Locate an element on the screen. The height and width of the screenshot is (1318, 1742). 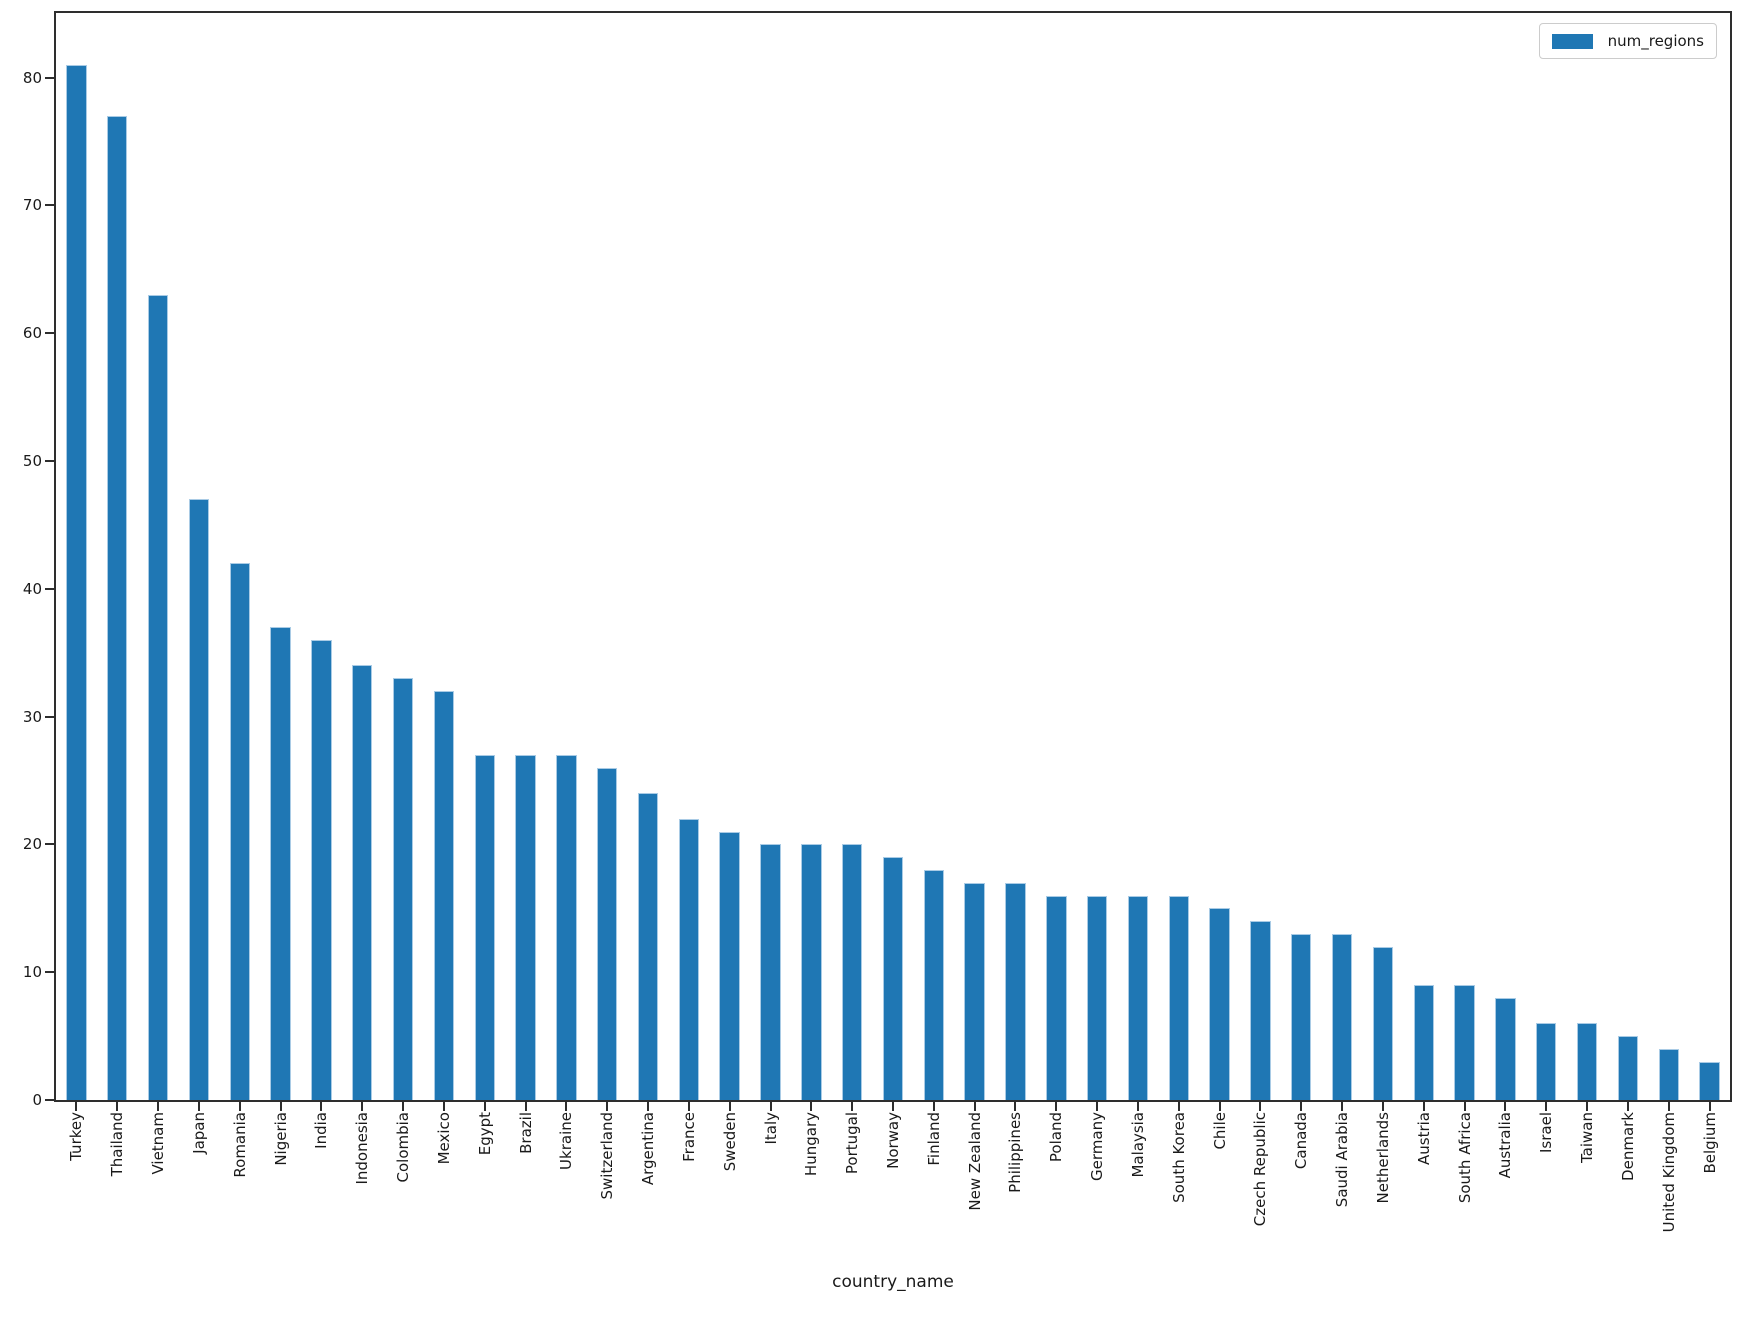
x-tick-label: Israel is located at coordinates (1546, 1132).